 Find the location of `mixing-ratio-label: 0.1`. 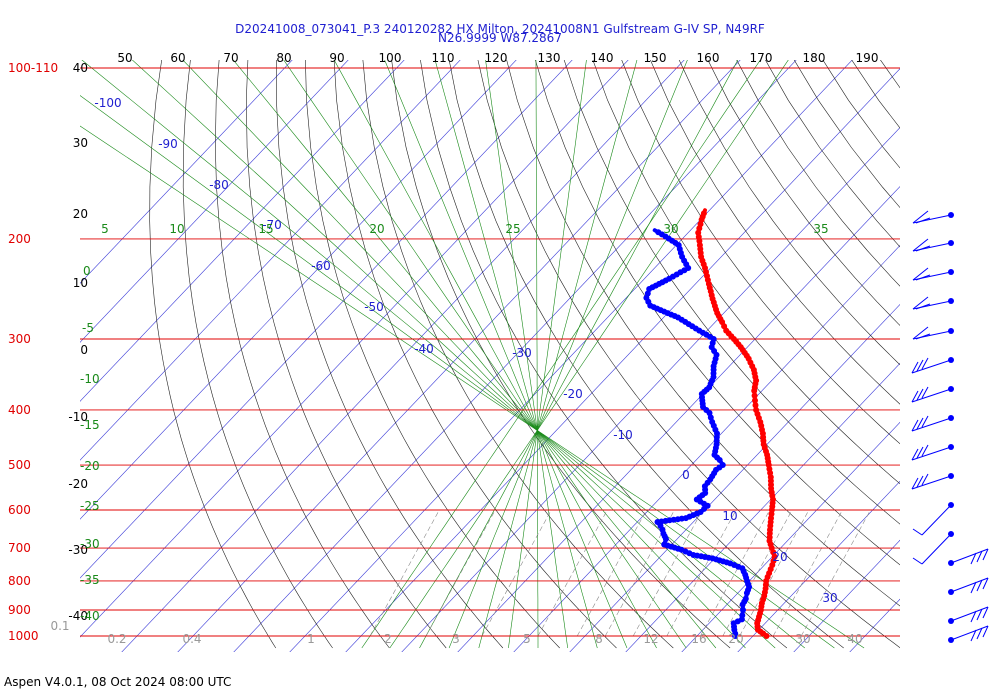

mixing-ratio-label: 0.1 is located at coordinates (59, 626).